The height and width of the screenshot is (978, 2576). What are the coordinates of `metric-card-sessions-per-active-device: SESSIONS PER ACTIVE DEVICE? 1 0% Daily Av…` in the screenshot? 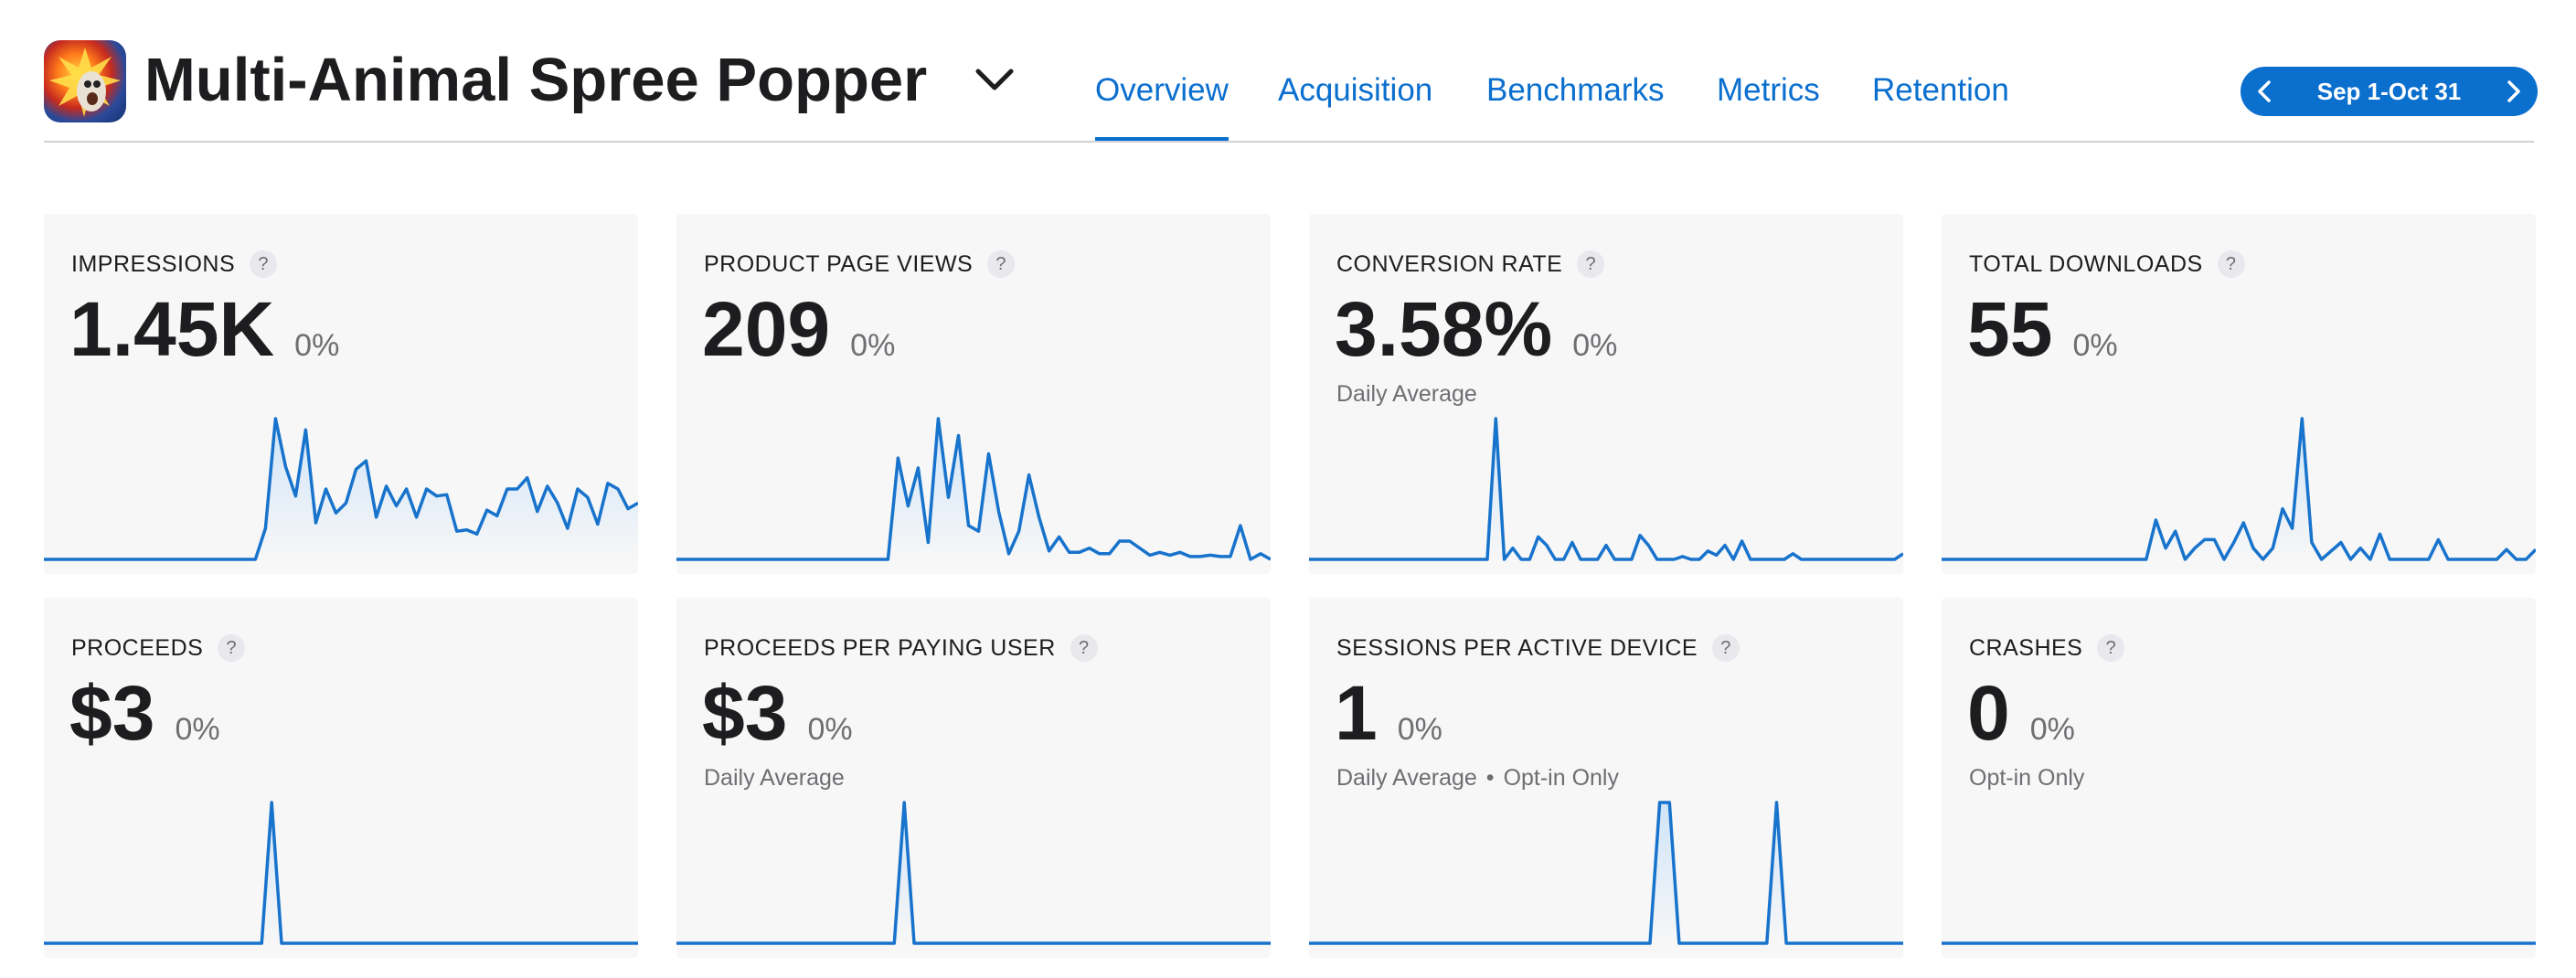 It's located at (1606, 778).